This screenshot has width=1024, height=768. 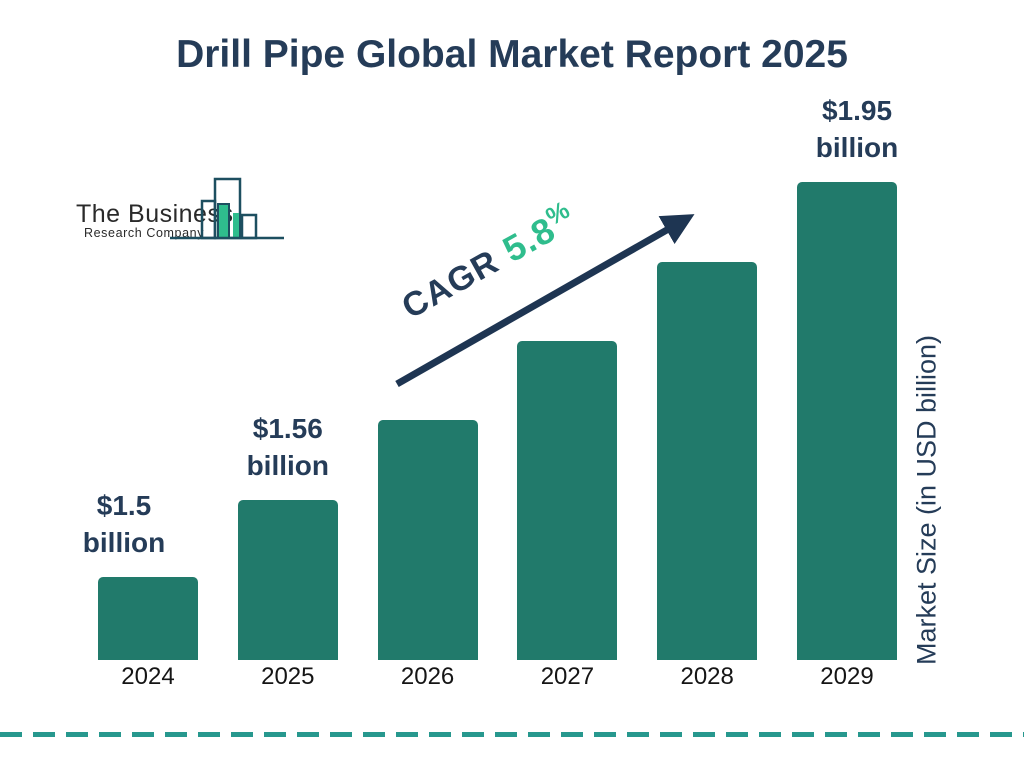 What do you see at coordinates (707, 461) in the screenshot?
I see `bar-2028` at bounding box center [707, 461].